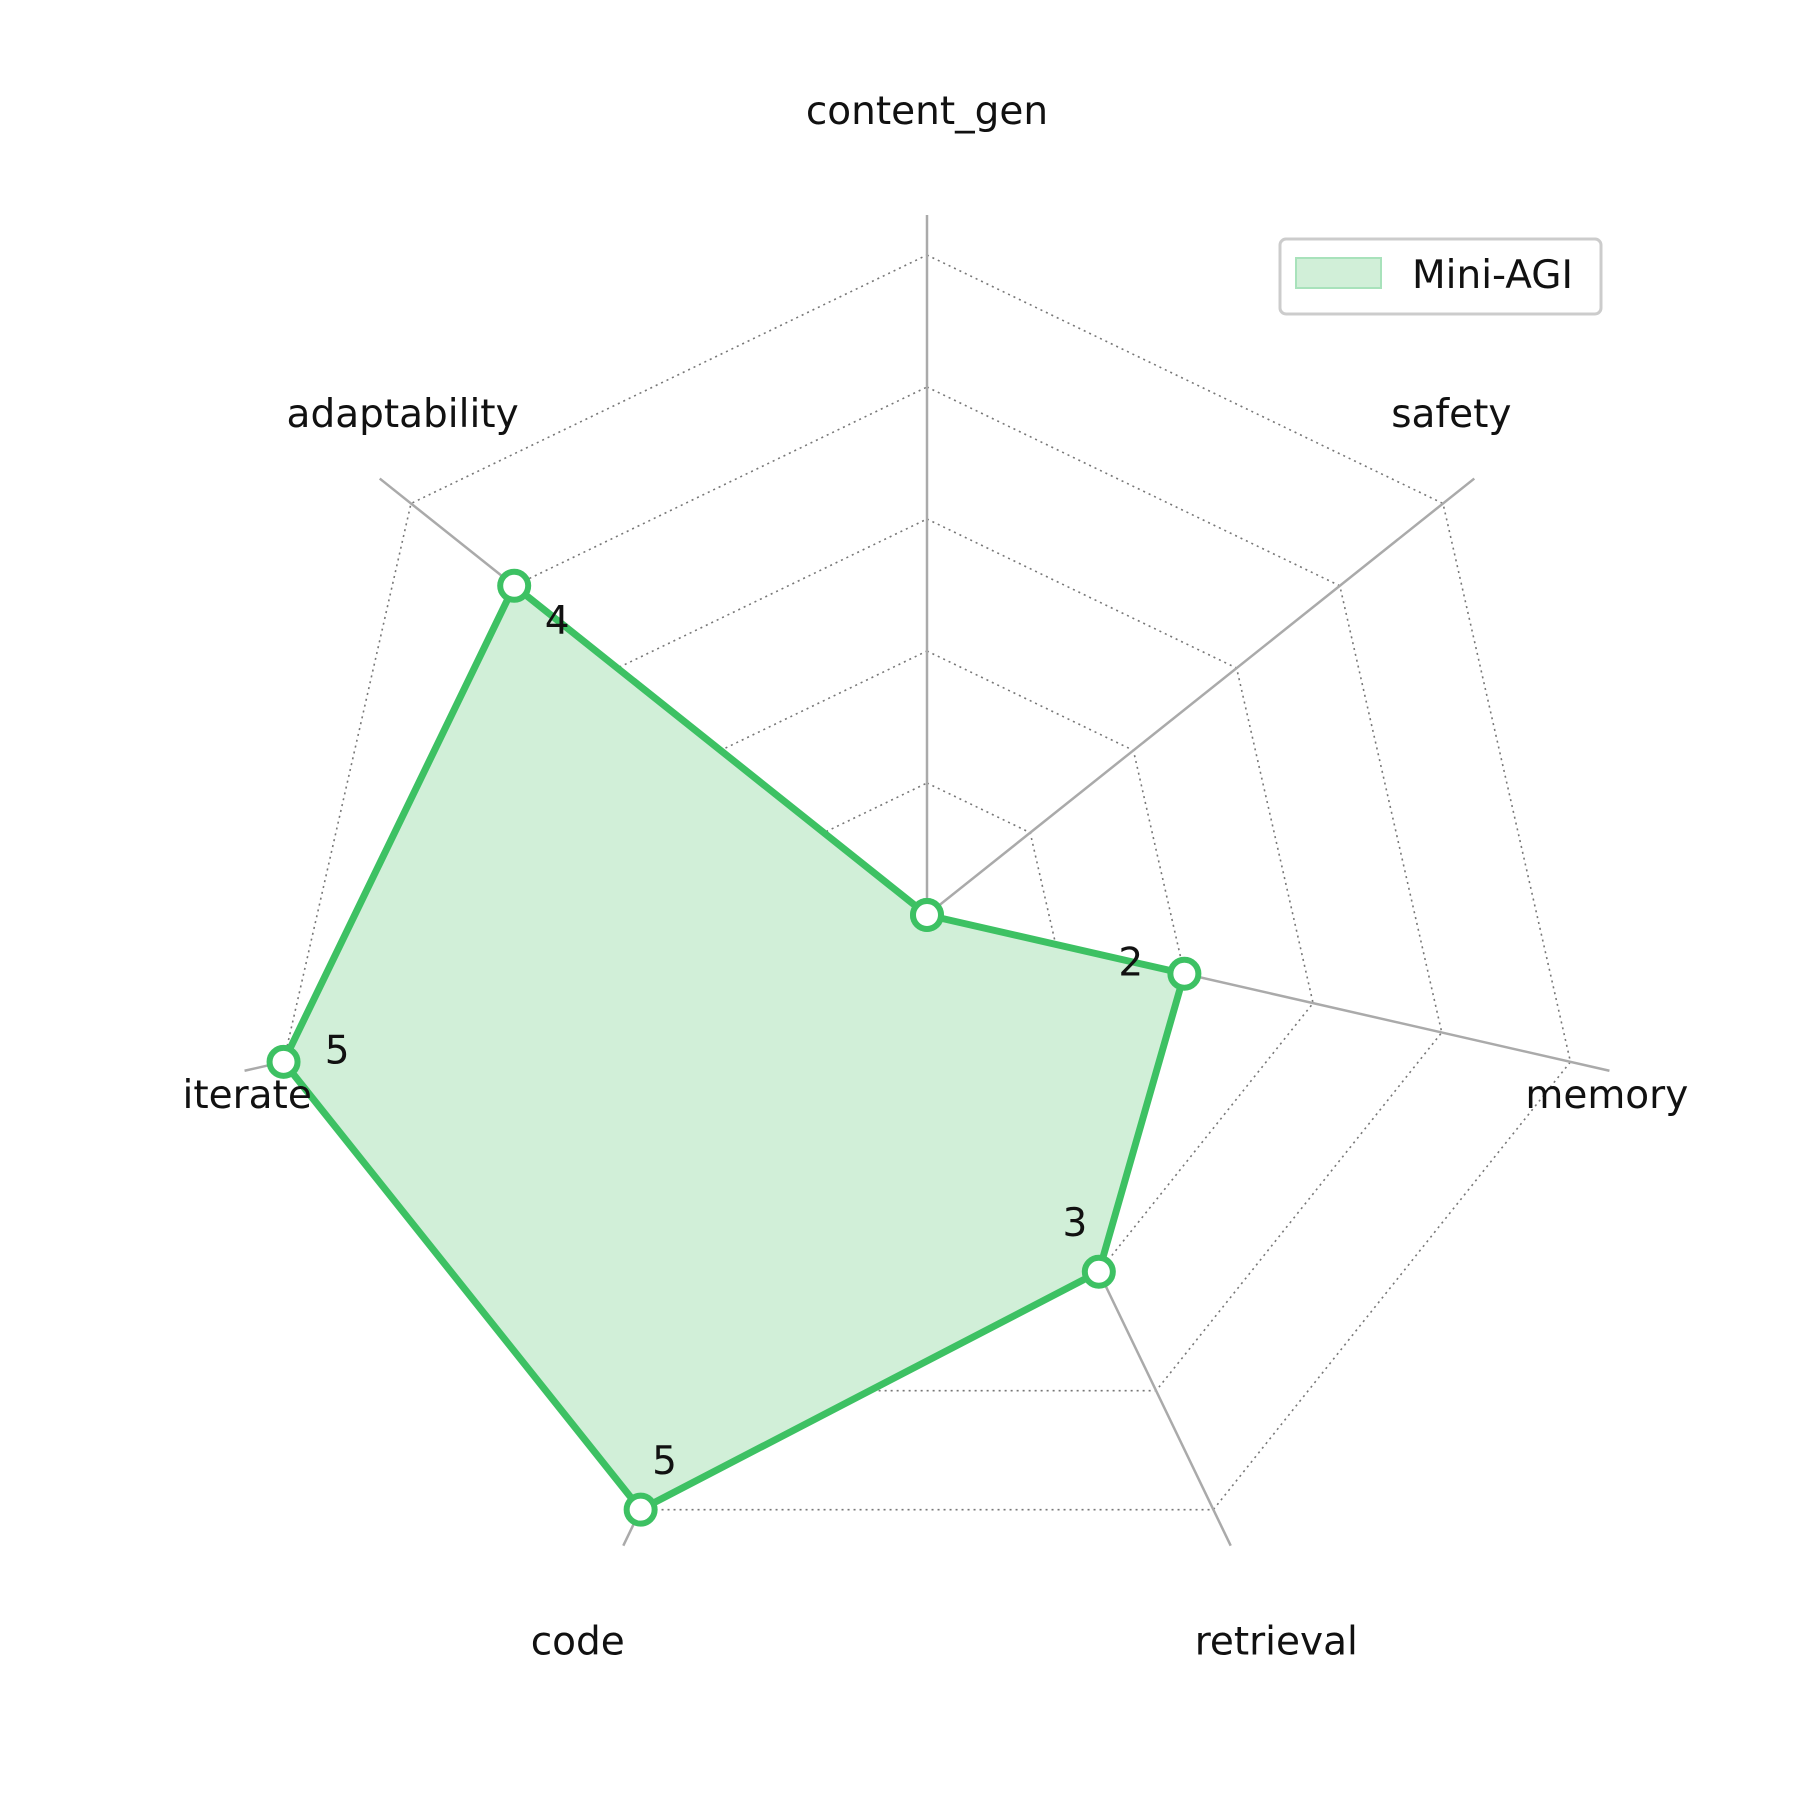 Image resolution: width=1800 pixels, height=1800 pixels. I want to click on data-point-memory, so click(1184, 973).